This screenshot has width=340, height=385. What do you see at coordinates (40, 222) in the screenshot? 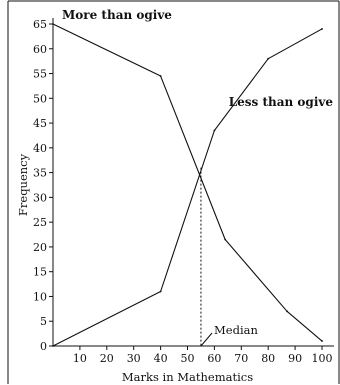
I see `y-tick-label: 25` at bounding box center [40, 222].